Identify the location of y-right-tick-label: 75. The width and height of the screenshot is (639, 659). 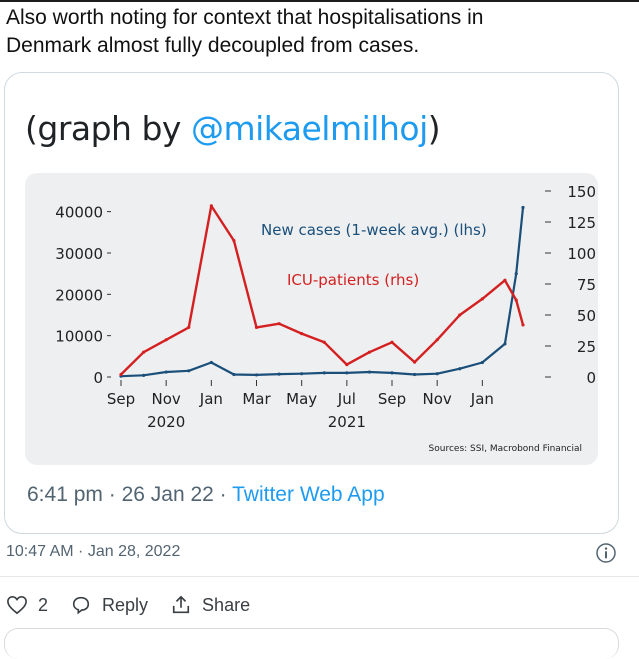
(586, 285).